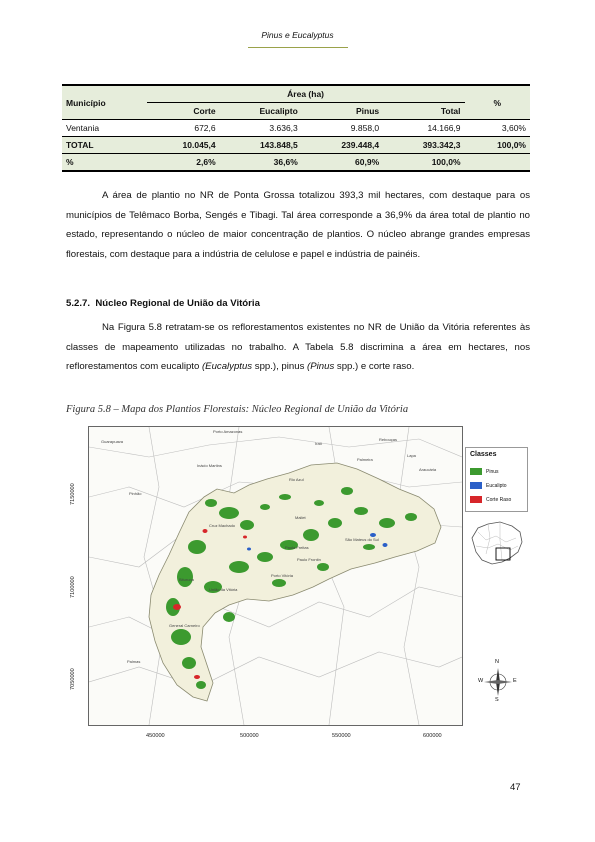 The image size is (595, 842). I want to click on p2-text: spp.), pinus, so click(280, 366).